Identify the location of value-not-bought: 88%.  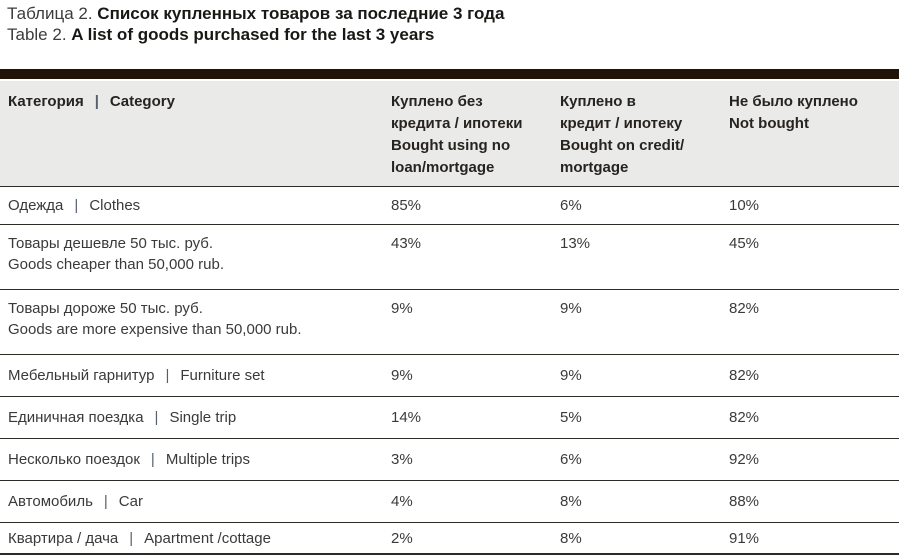
(744, 501).